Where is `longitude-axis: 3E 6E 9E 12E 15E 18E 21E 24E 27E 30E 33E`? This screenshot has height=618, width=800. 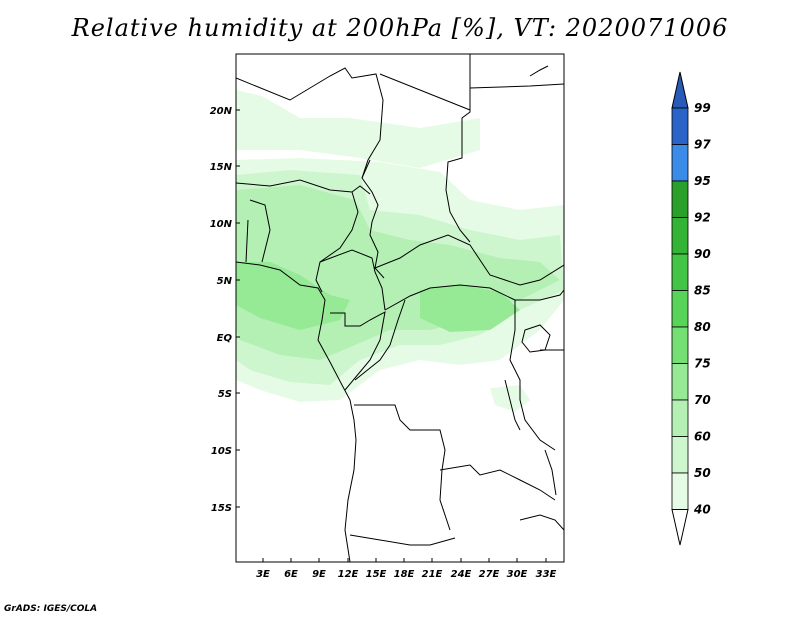 longitude-axis: 3E 6E 9E 12E 15E 18E 21E 24E 27E 30E 33E is located at coordinates (406, 569).